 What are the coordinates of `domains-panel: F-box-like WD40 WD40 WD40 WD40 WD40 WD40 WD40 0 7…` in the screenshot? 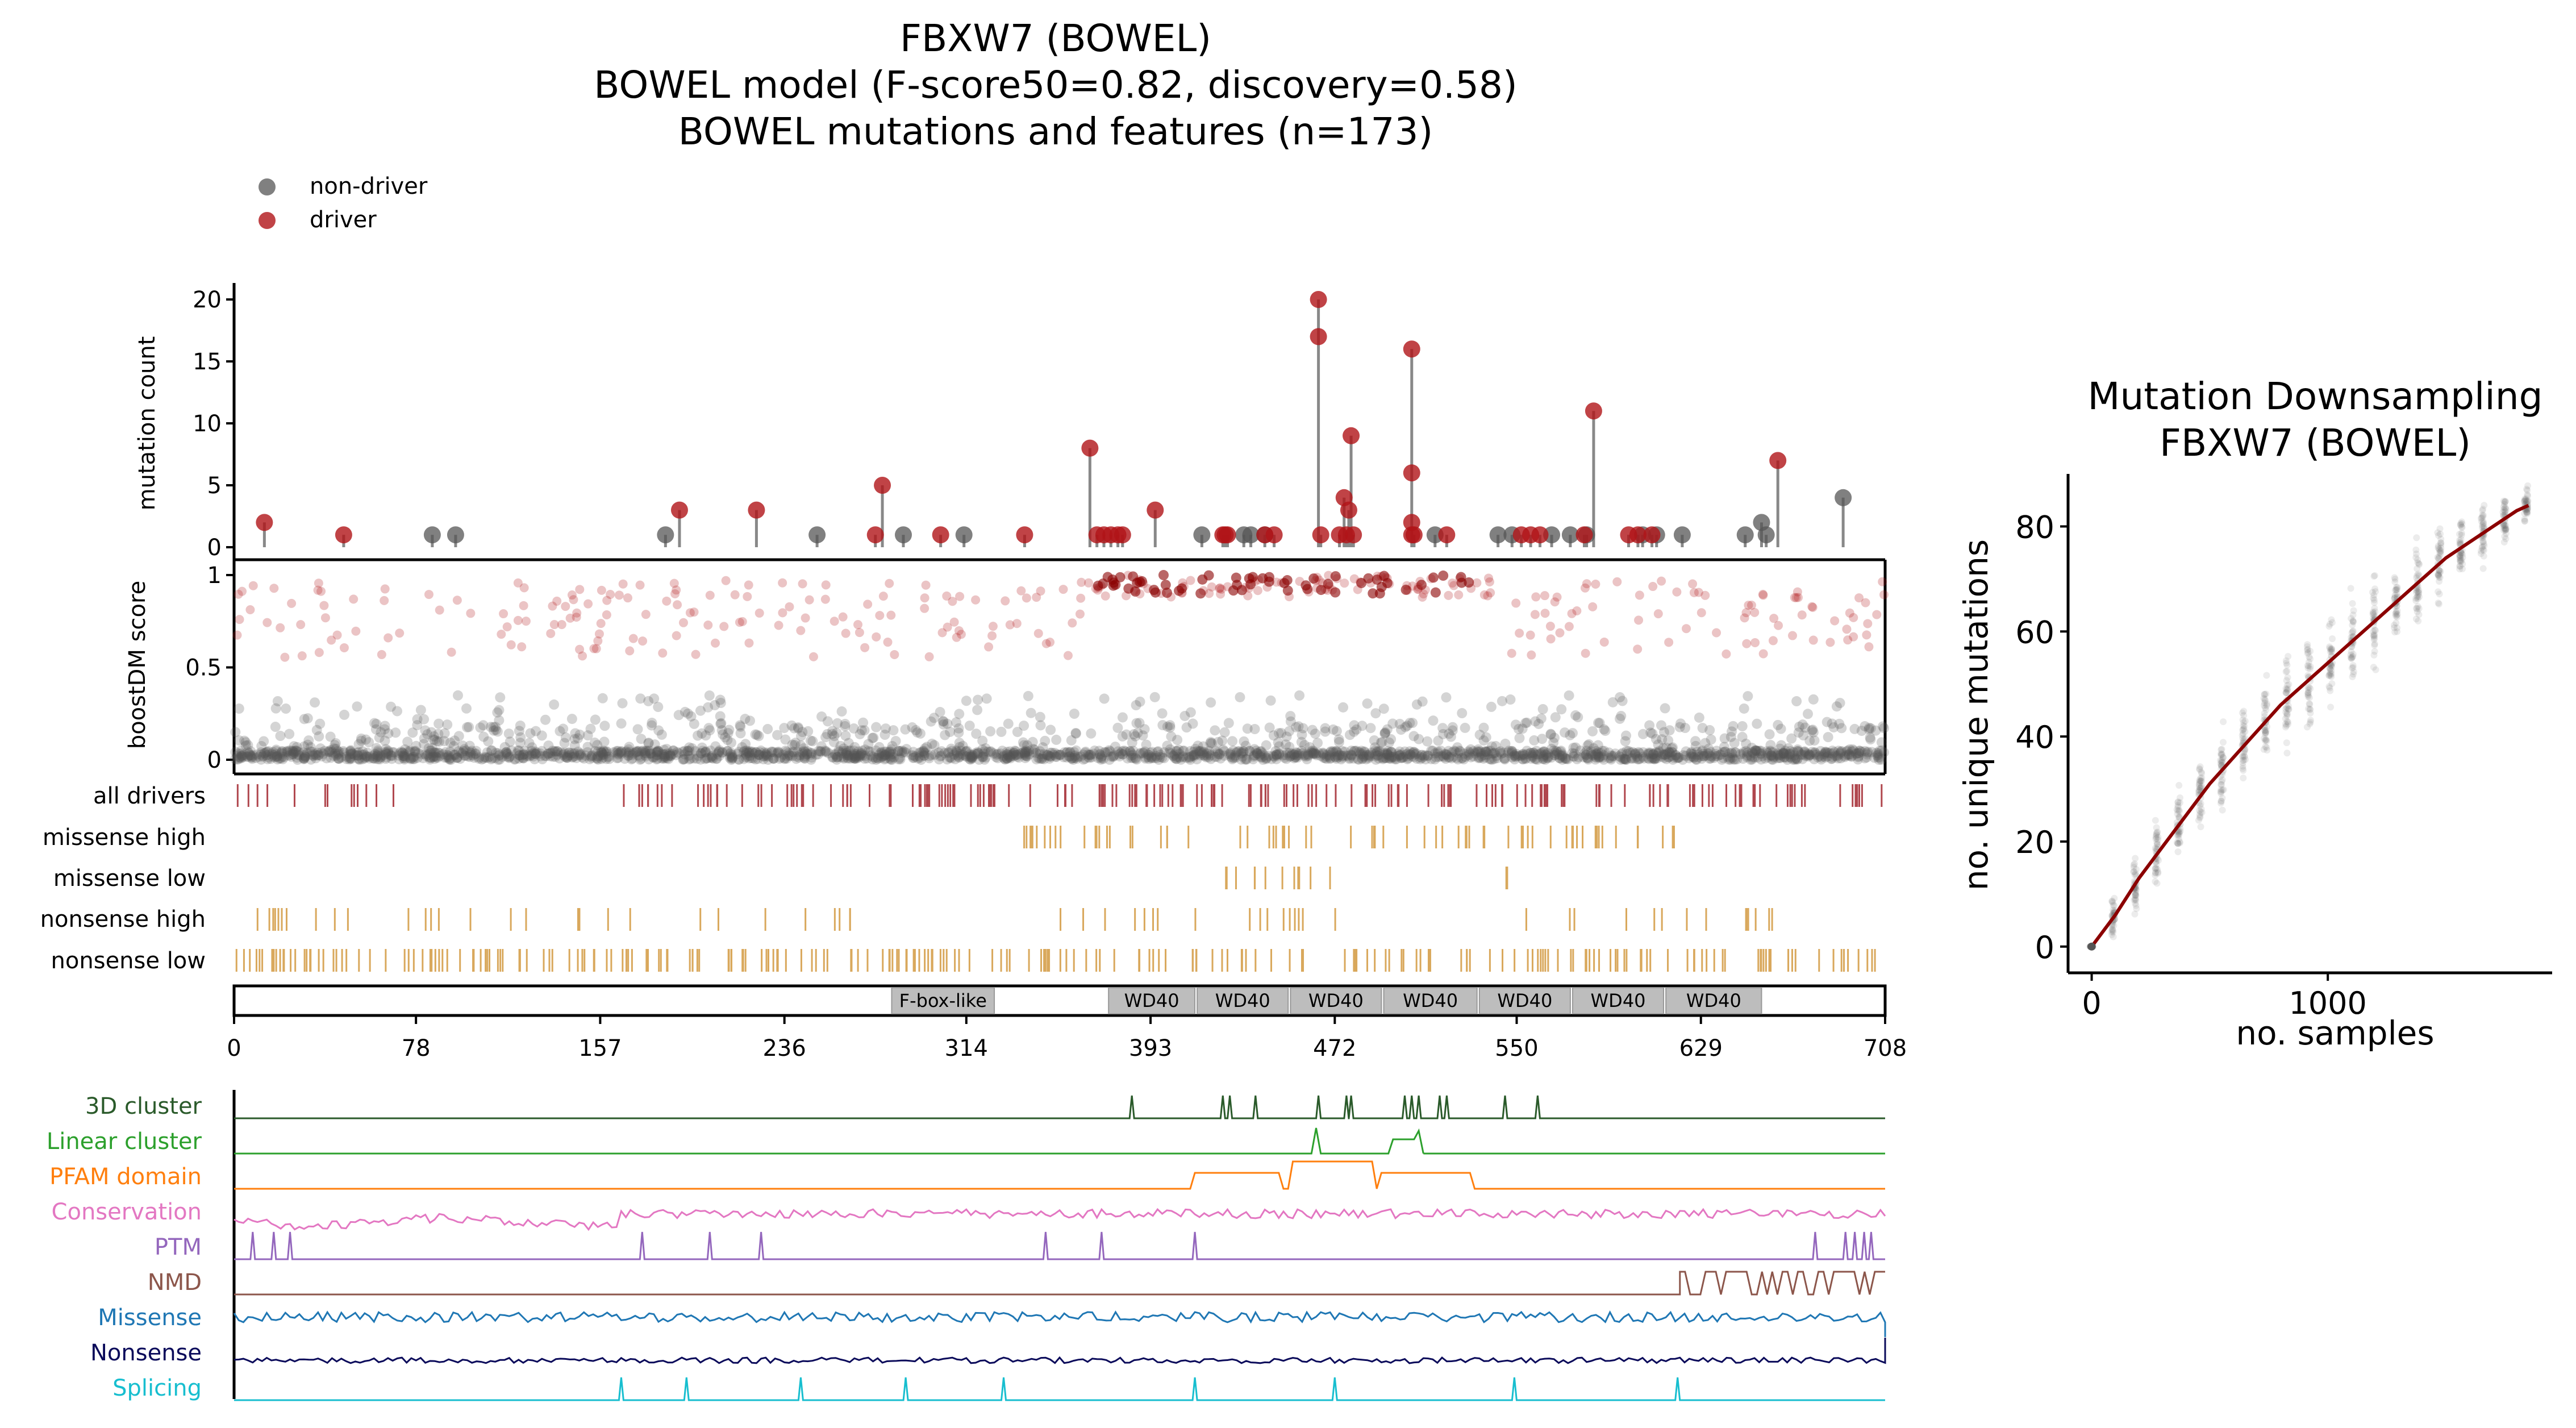 It's located at (1067, 1022).